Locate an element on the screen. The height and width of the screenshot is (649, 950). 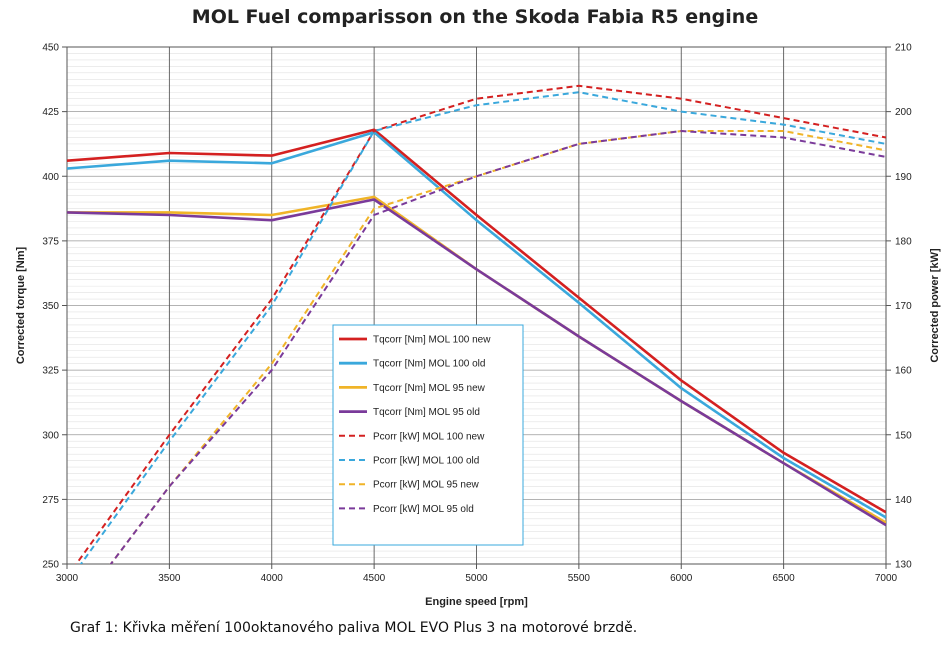
x-tick-label: 3000 is located at coordinates (67, 578).